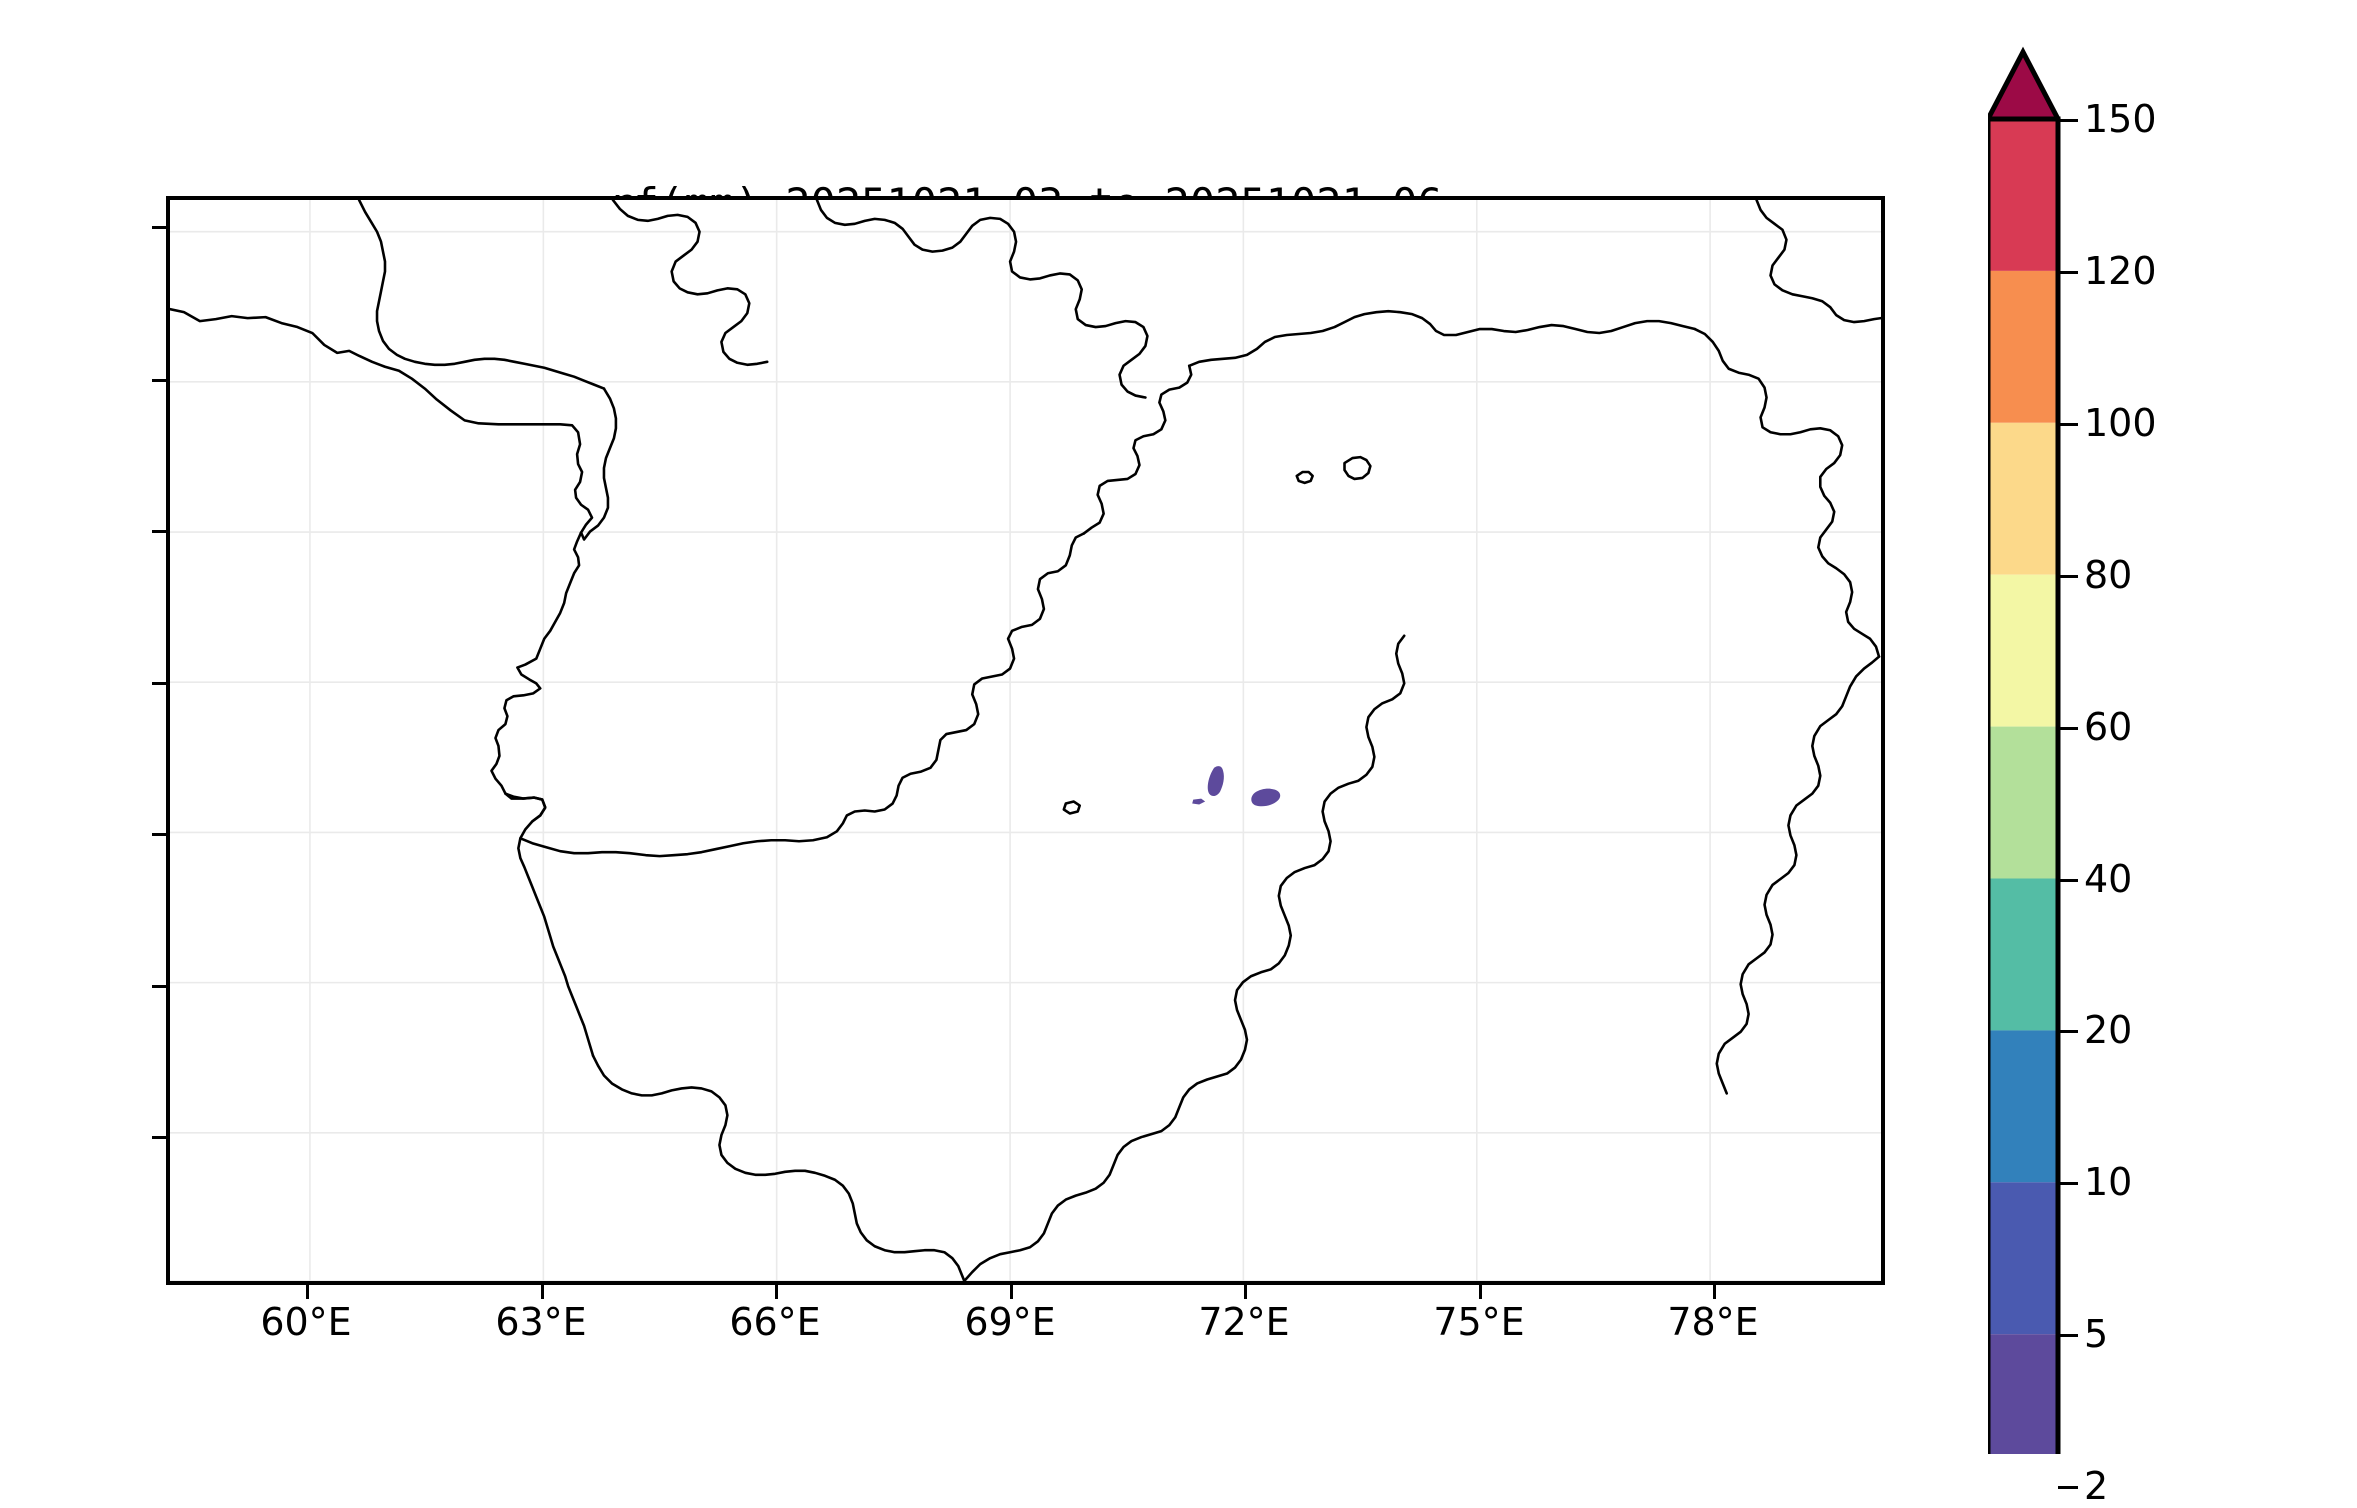 This screenshot has width=2357, height=1508. Describe the element at coordinates (307, 1292) in the screenshot. I see `xtick-mark-60e` at that location.